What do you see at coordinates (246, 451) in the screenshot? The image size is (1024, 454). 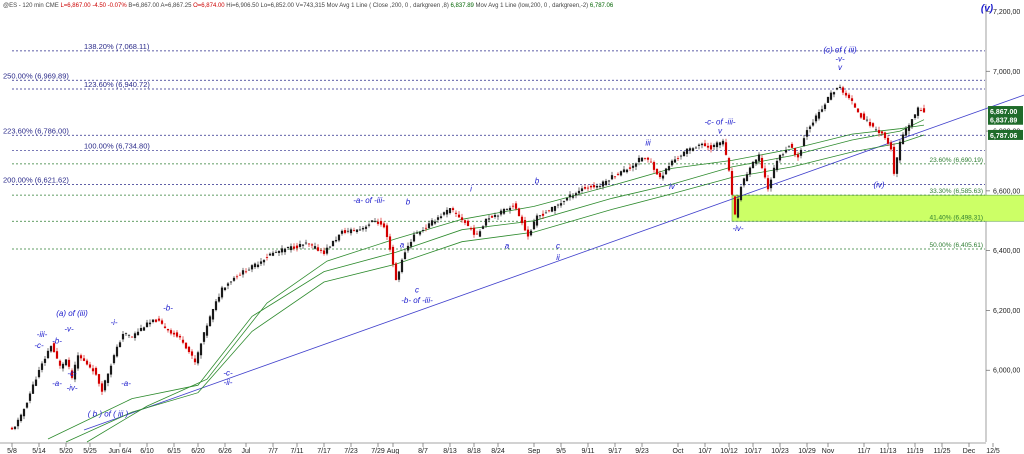 I see `x-tick-label: Jul` at bounding box center [246, 451].